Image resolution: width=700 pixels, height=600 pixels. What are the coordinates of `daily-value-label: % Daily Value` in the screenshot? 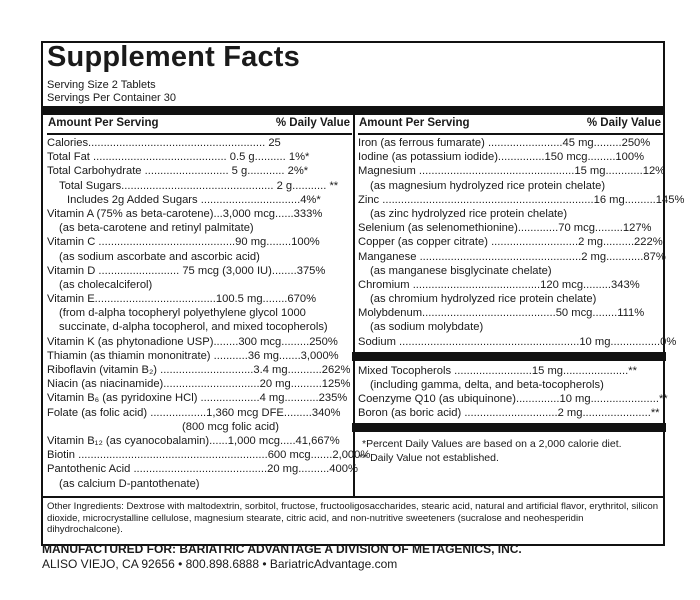 It's located at (623, 123).